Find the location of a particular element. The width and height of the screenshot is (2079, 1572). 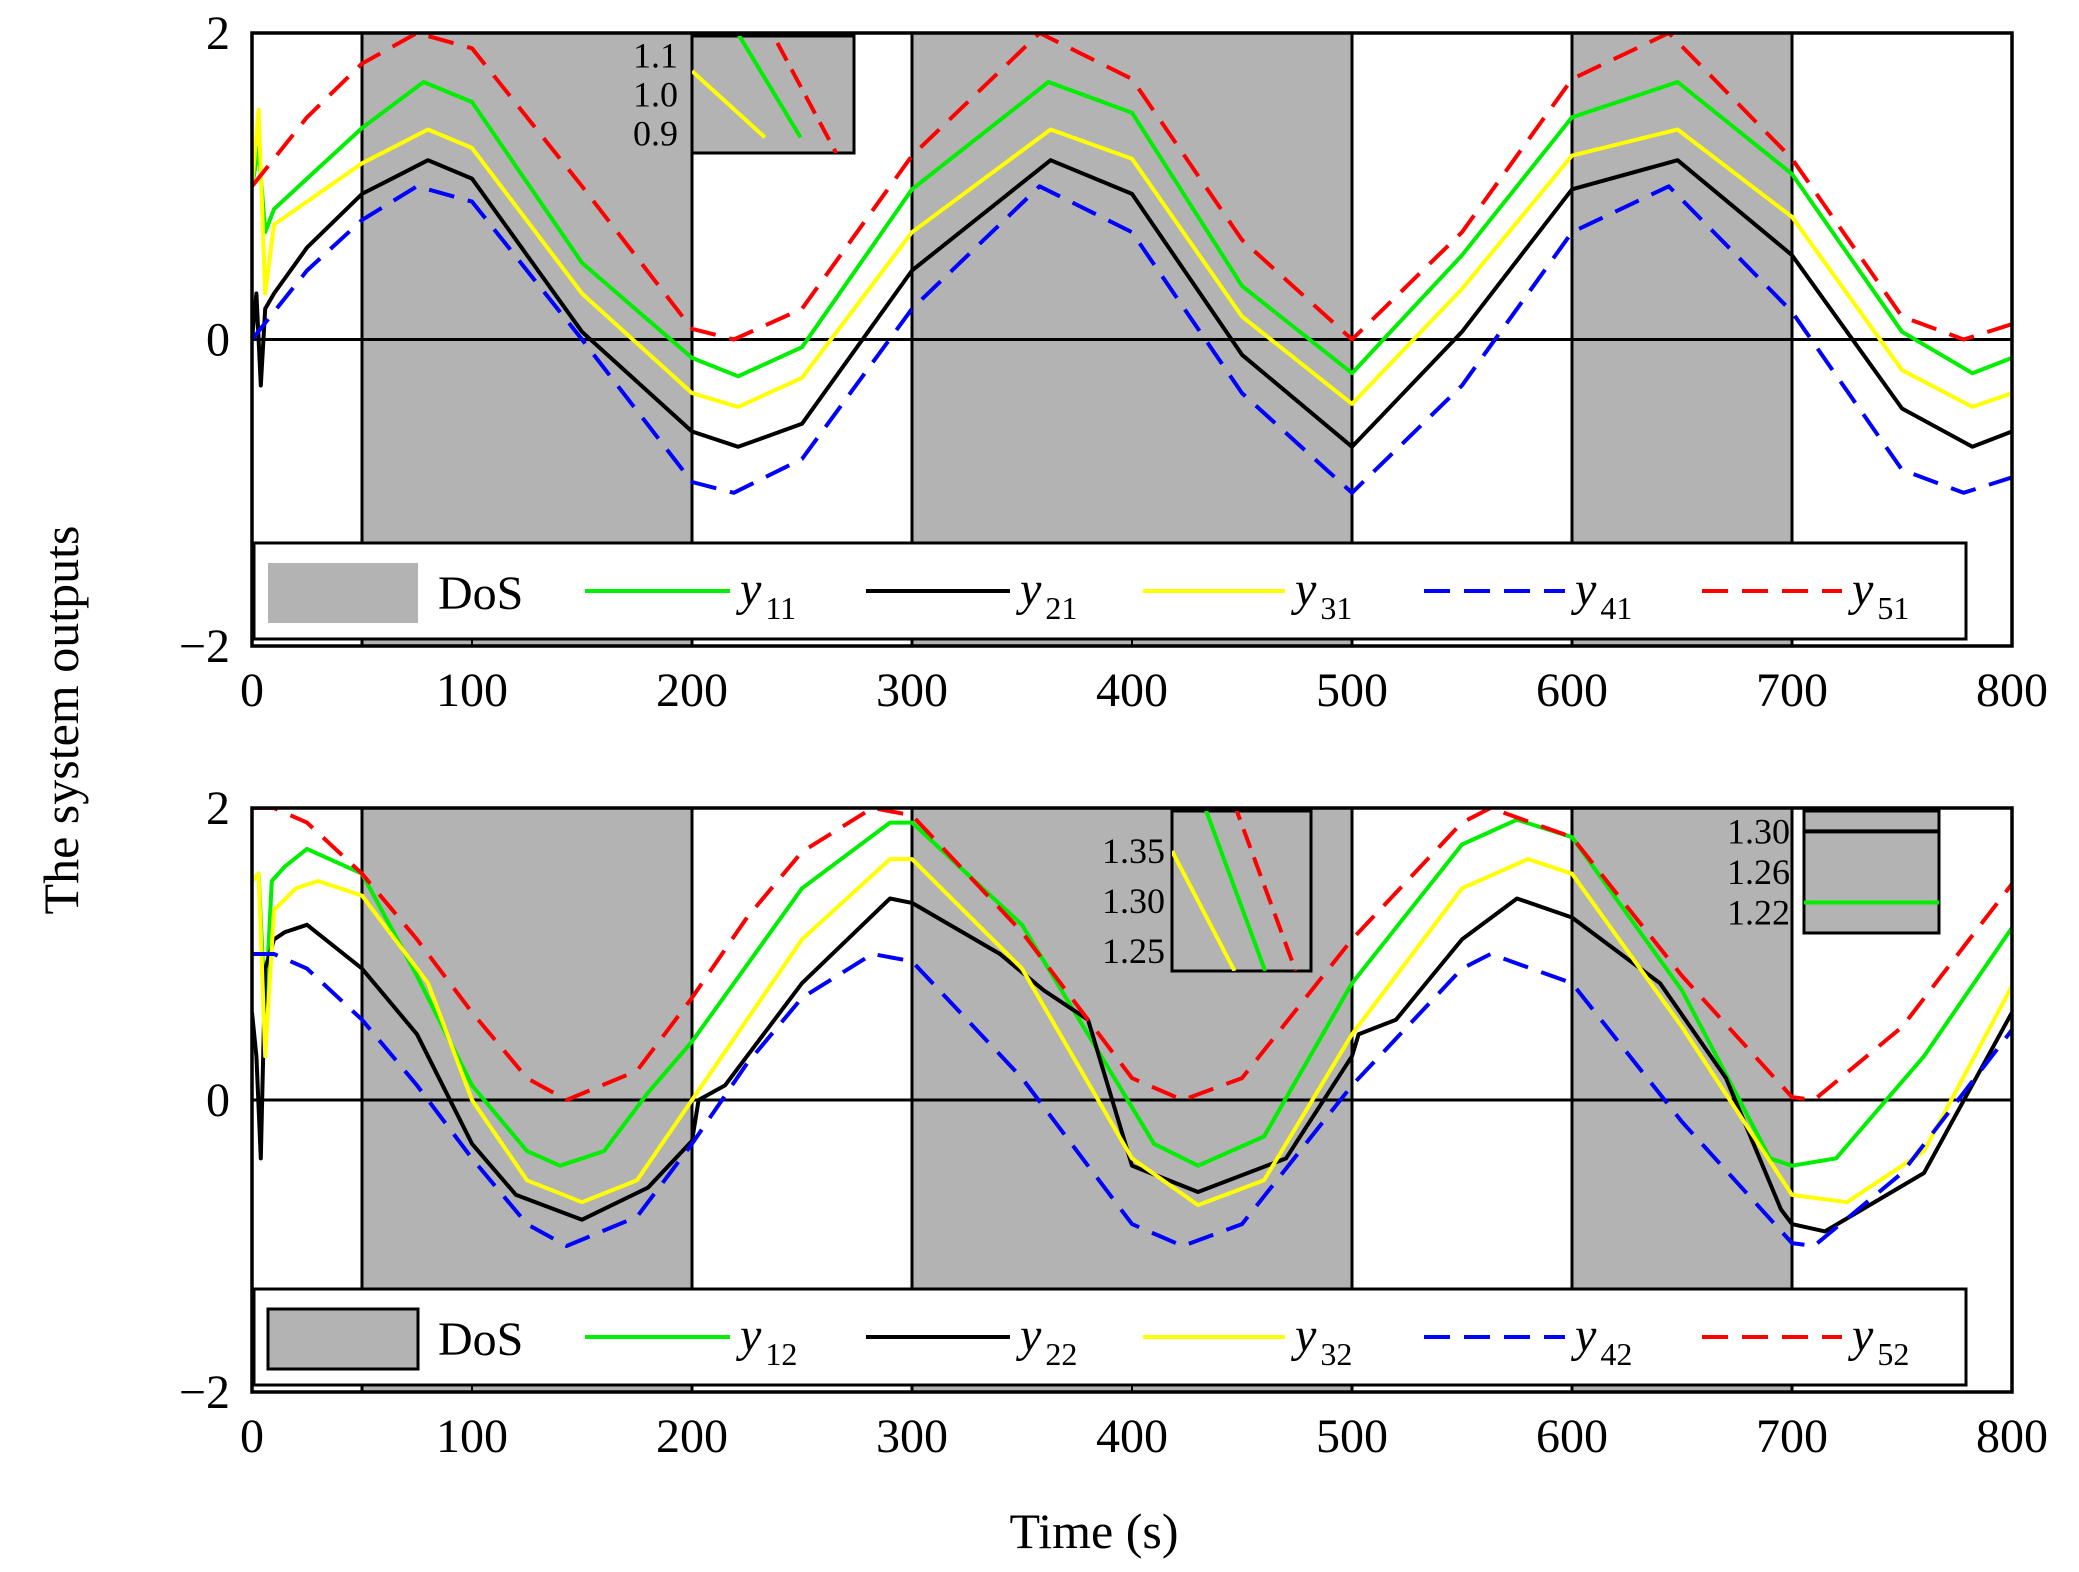

inset-line-y52 is located at coordinates (1266, 891).